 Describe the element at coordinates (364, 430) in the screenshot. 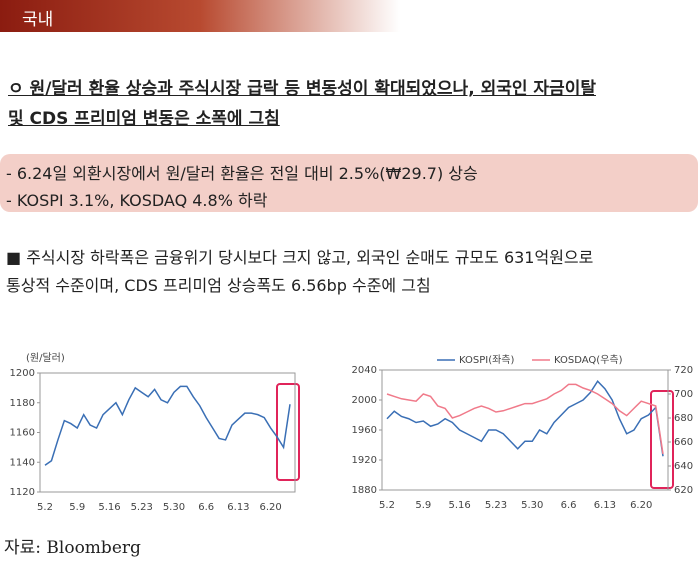

I see `y-tick-label: 1960` at that location.